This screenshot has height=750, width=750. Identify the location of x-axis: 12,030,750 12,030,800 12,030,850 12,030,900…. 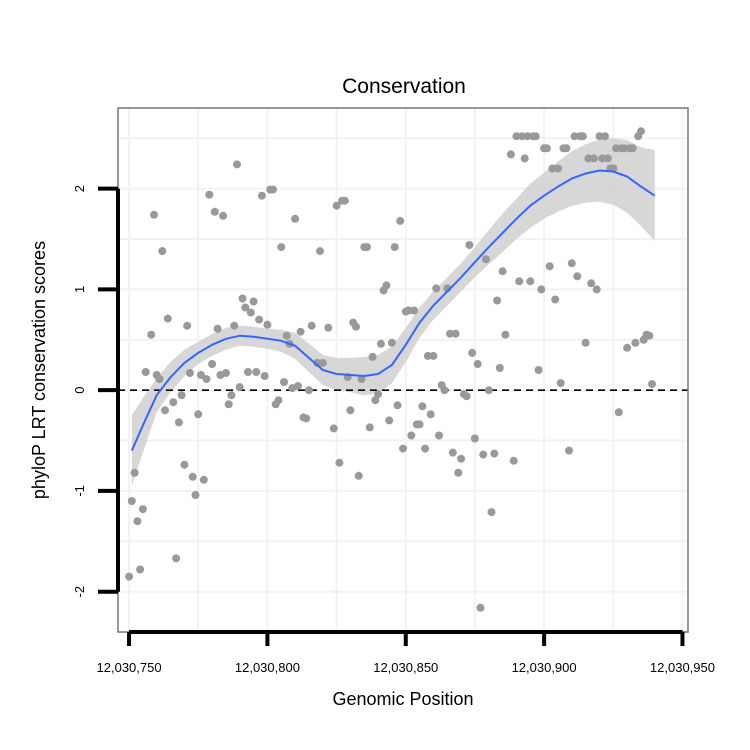
(406, 652).